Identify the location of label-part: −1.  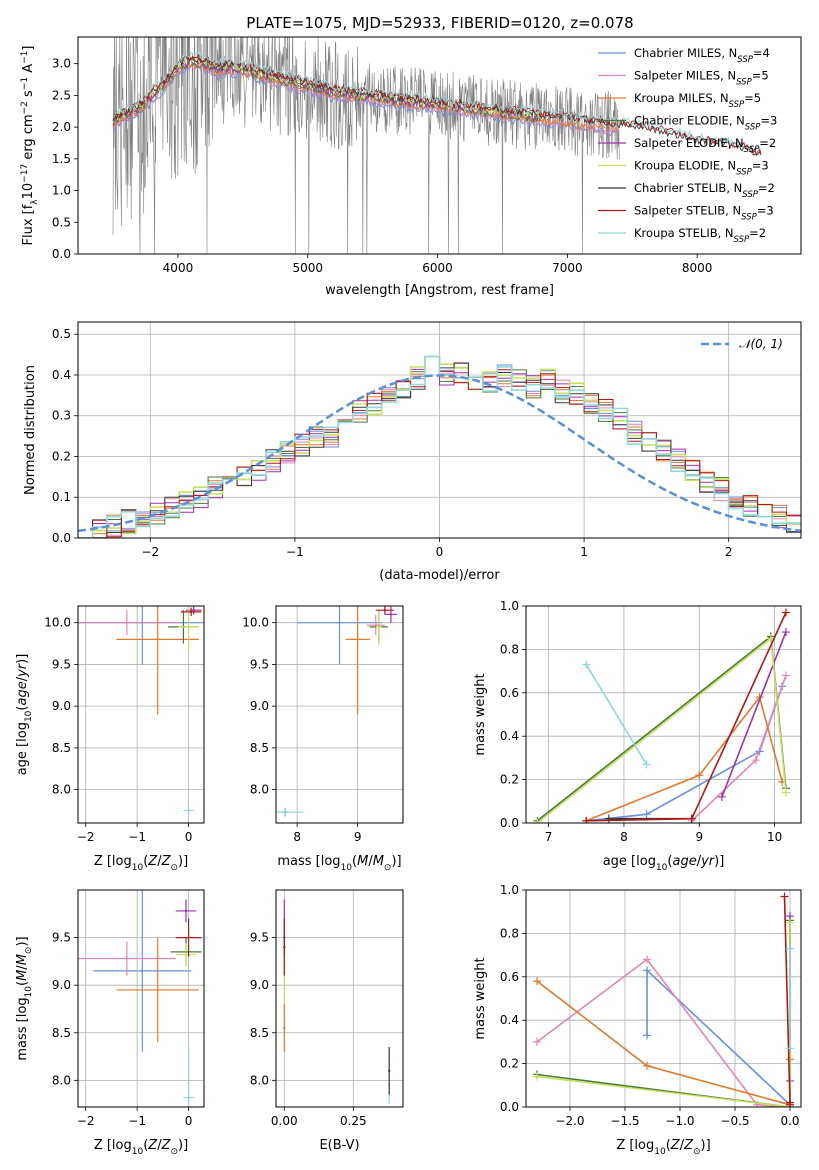
(25, 57).